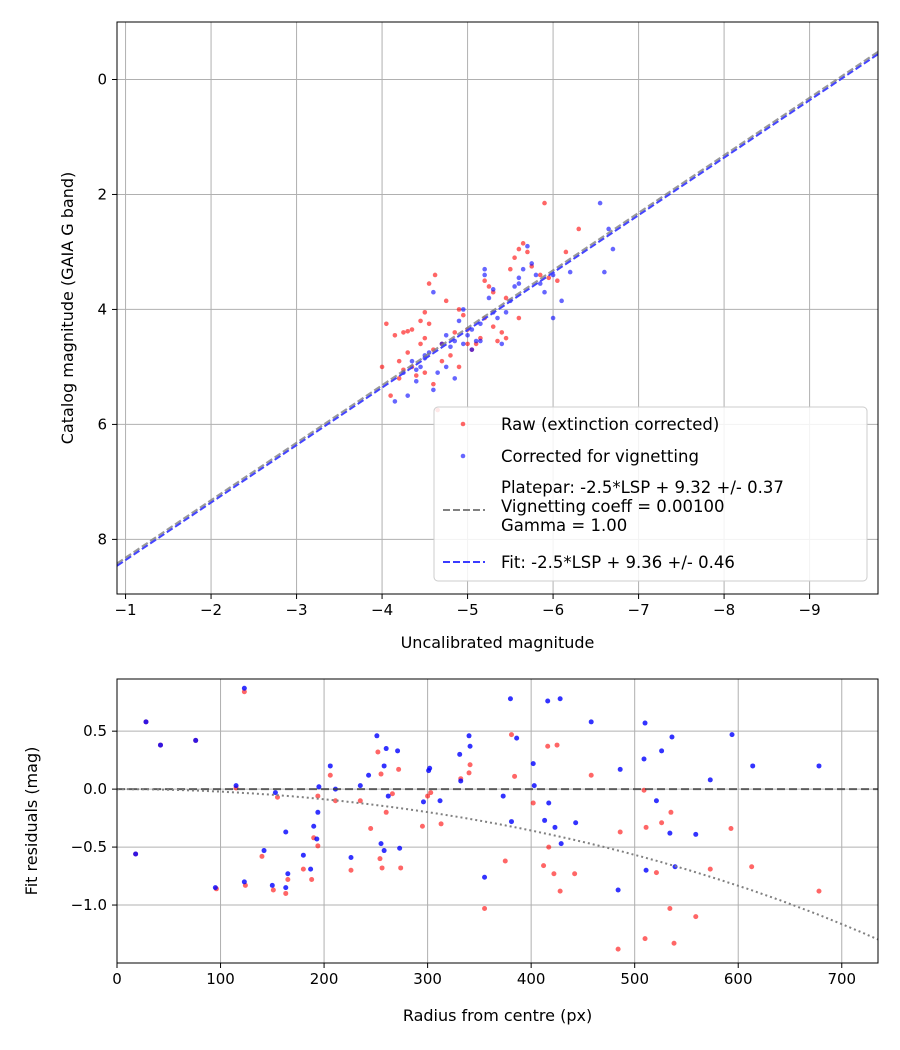 The width and height of the screenshot is (900, 1050). I want to click on legend-box, so click(650, 494).